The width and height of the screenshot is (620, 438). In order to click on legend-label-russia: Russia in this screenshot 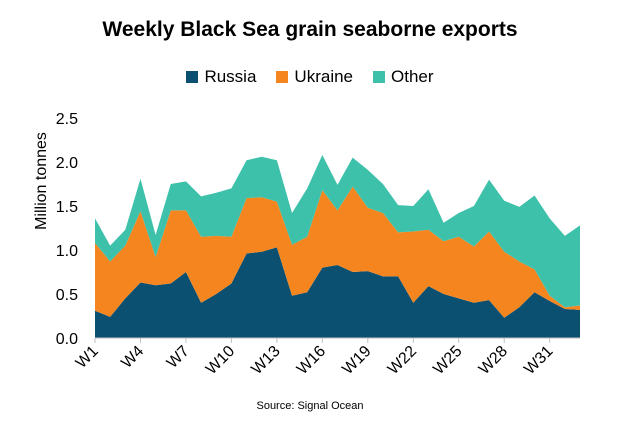, I will do `click(230, 76)`.